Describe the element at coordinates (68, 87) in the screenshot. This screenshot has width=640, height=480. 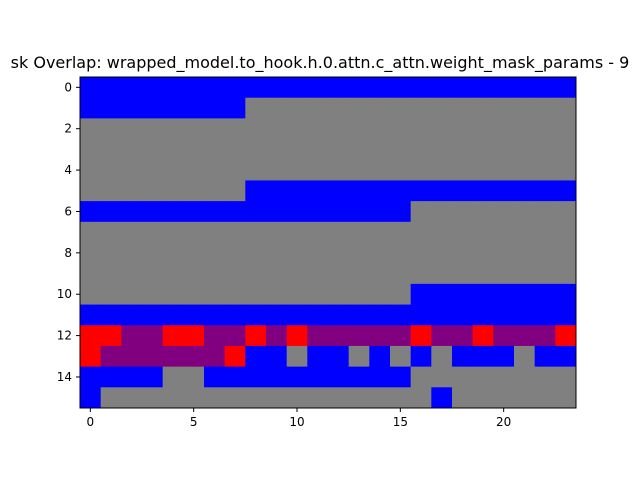
I see `y-tick-label: 0` at that location.